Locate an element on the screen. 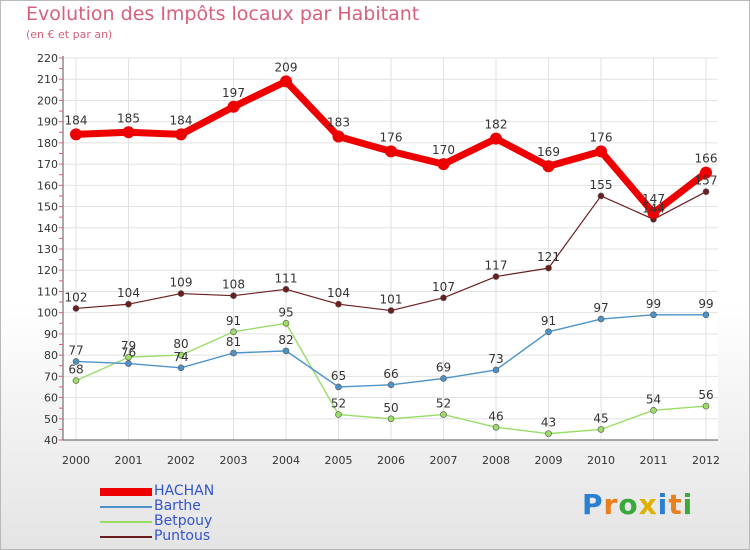 This screenshot has height=550, width=750. data-label-hachan-2009: 169 is located at coordinates (548, 152).